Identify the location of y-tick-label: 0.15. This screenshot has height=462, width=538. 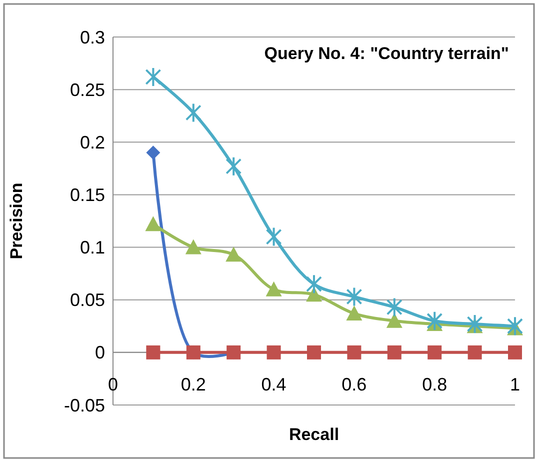
(87, 195).